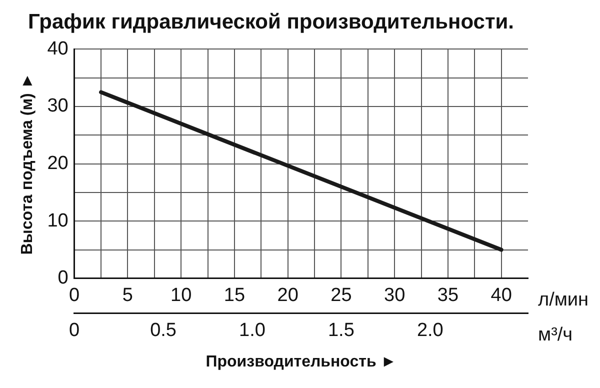  Describe the element at coordinates (341, 295) in the screenshot. I see `x-tick-label: 25` at that location.